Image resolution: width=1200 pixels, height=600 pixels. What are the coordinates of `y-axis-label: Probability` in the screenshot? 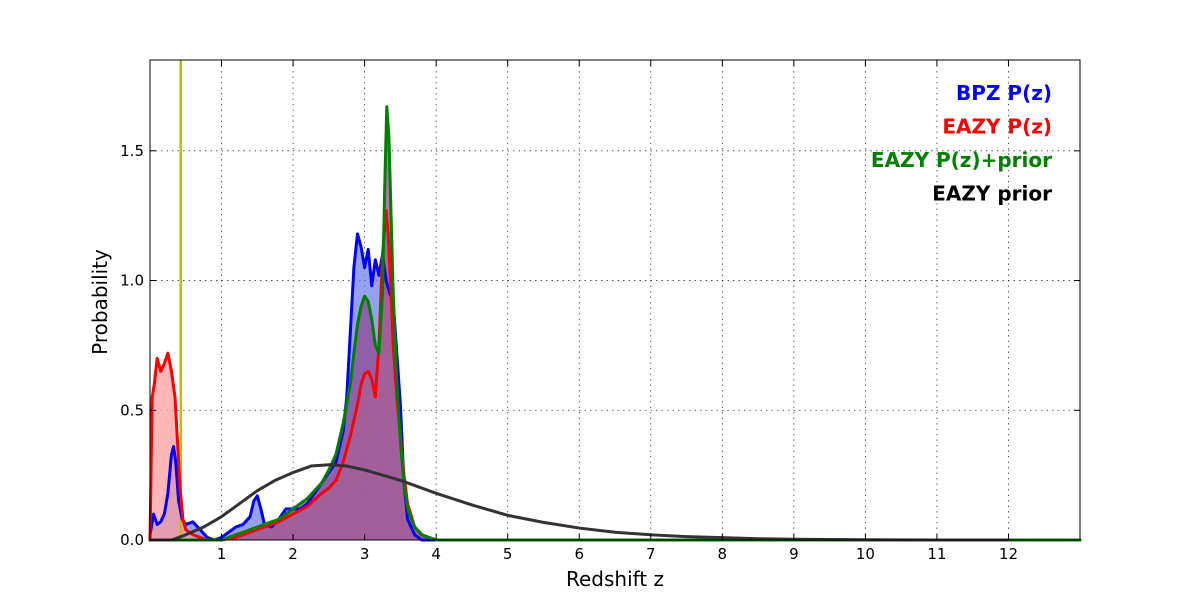 It's located at (100, 302).